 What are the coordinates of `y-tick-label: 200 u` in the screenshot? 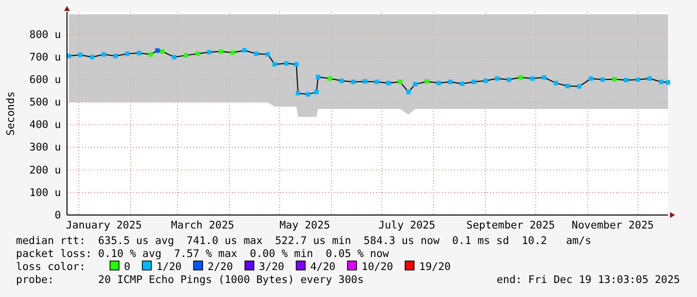 It's located at (45, 170).